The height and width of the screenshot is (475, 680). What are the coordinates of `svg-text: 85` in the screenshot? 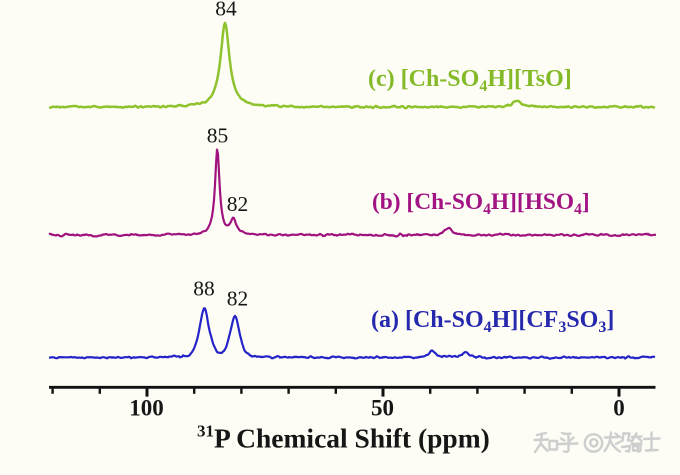 It's located at (218, 136).